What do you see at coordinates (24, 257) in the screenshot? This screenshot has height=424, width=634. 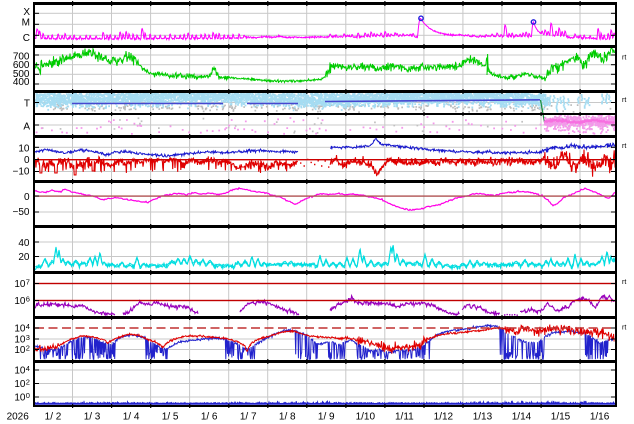 I see `svg-text: 20` at bounding box center [24, 257].